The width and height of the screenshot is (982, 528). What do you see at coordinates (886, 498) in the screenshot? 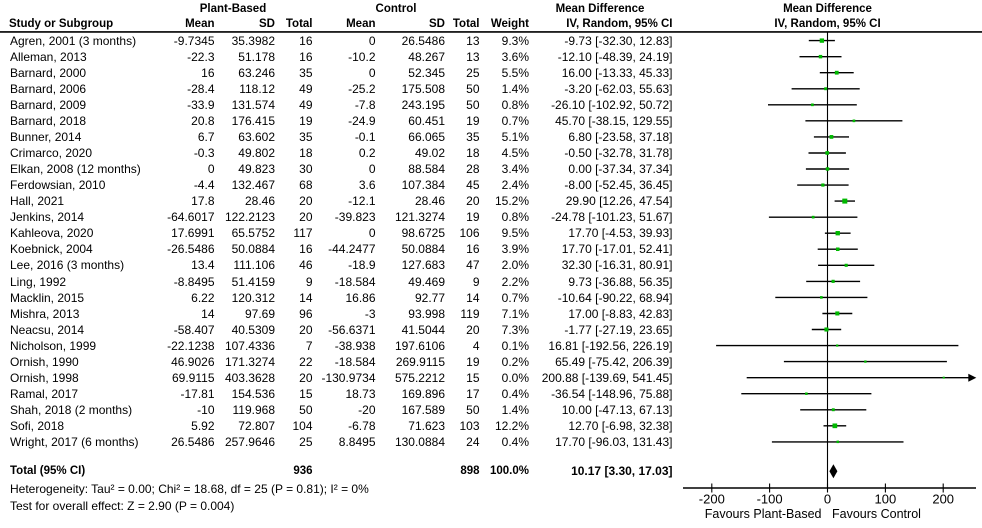
I see `svg-text: 100` at bounding box center [886, 498].